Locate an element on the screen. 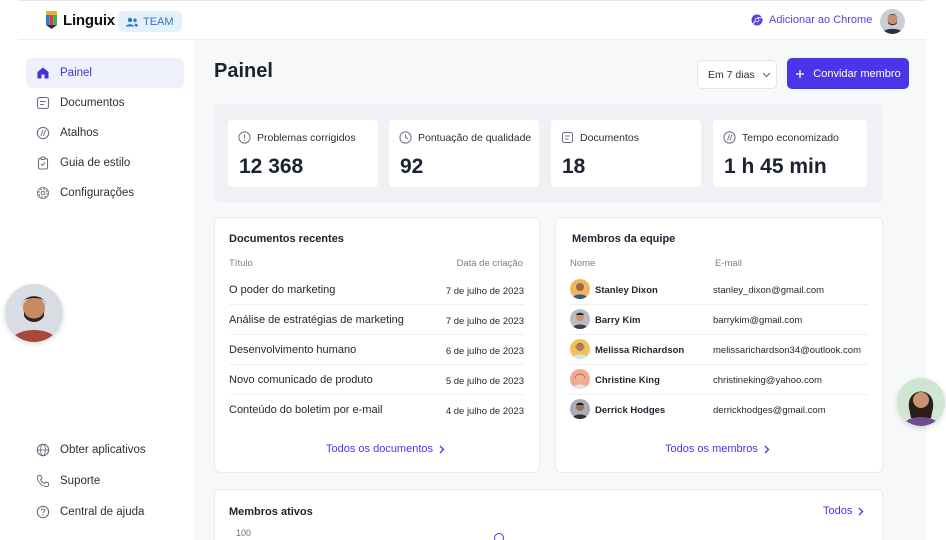 Image resolution: width=946 pixels, height=540 pixels. sidebar-item-guia-de-estilo: Guia de estilo is located at coordinates (105, 163).